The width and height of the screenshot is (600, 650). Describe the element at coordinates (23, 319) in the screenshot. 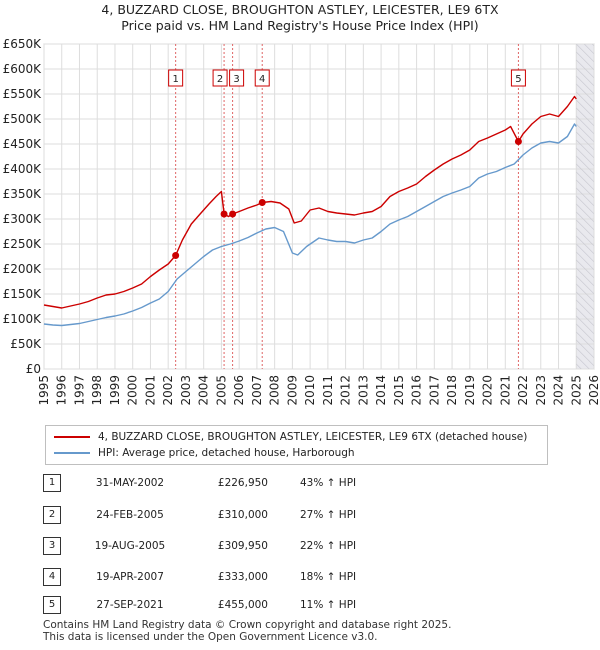

I see `y-tick-label: £100K` at that location.